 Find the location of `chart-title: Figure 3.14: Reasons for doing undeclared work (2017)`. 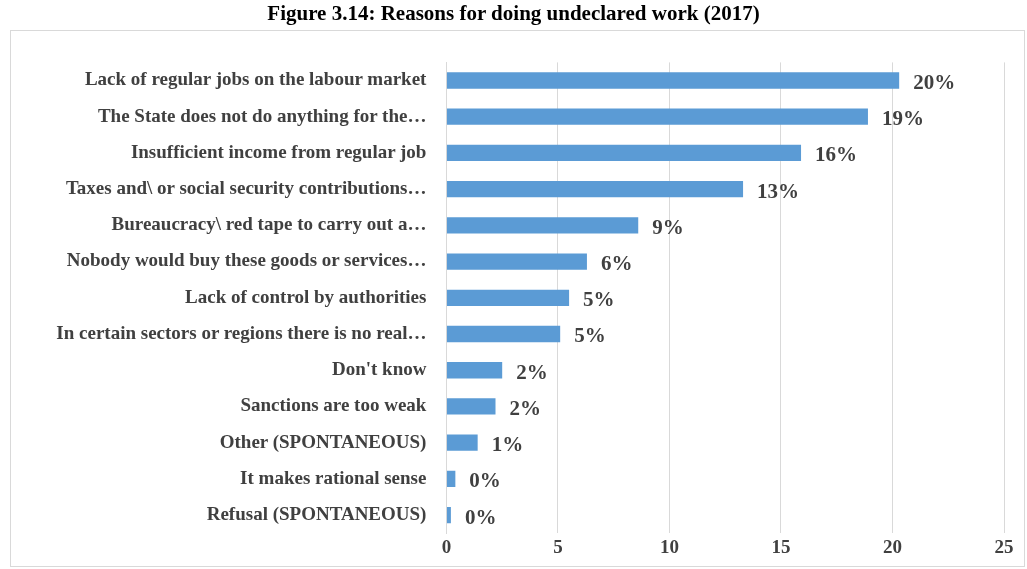

chart-title: Figure 3.14: Reasons for doing undeclared work (2017) is located at coordinates (513, 13).